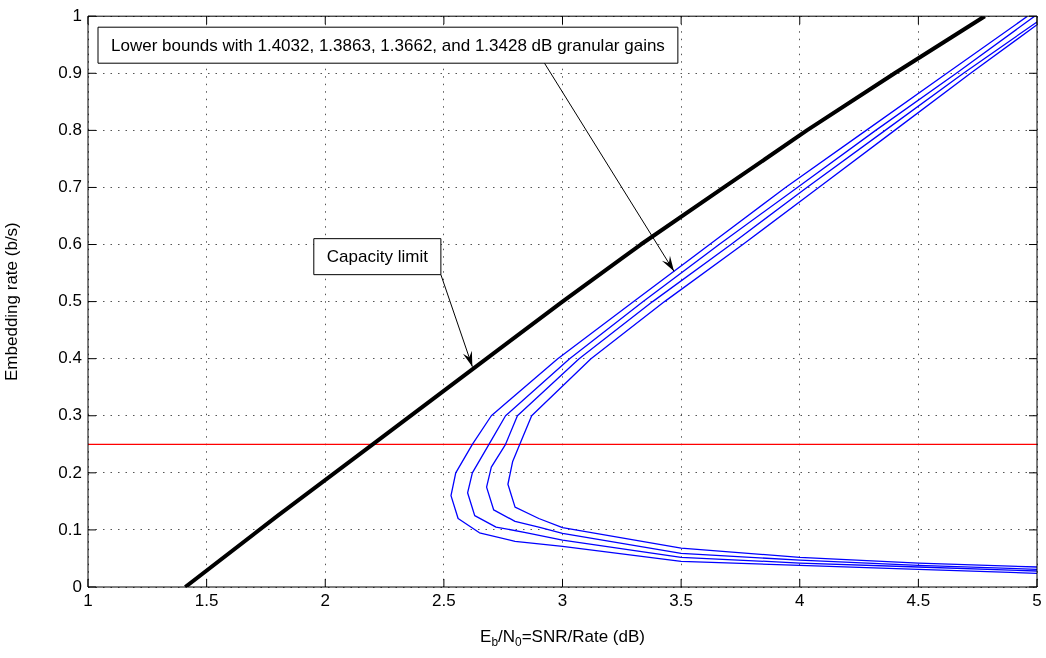  I want to click on y-tick-label: 0, so click(77, 586).